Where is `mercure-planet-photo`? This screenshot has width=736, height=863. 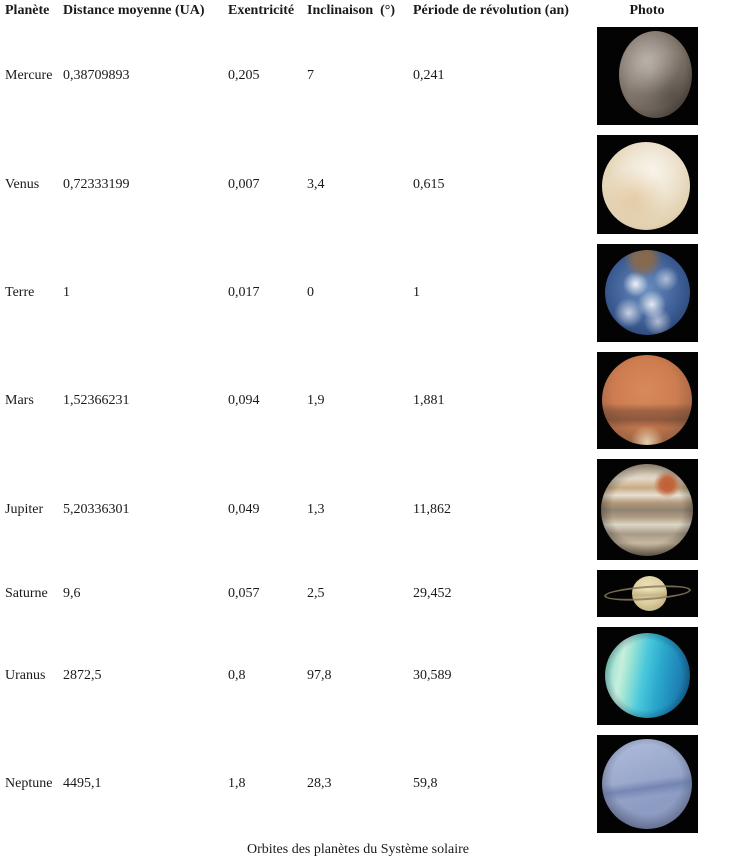
mercure-planet-photo is located at coordinates (647, 76).